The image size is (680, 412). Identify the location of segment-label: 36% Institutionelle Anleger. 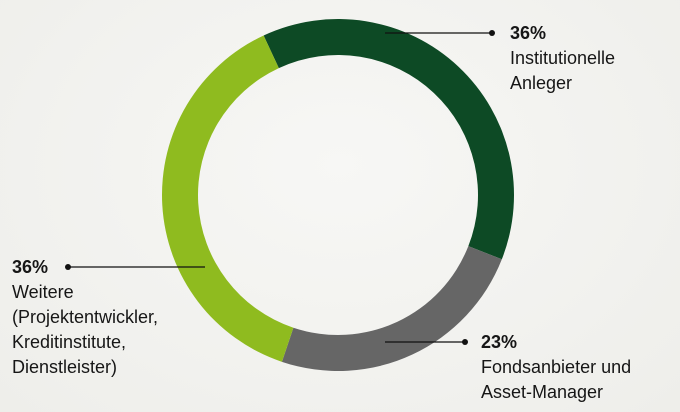
(590, 58).